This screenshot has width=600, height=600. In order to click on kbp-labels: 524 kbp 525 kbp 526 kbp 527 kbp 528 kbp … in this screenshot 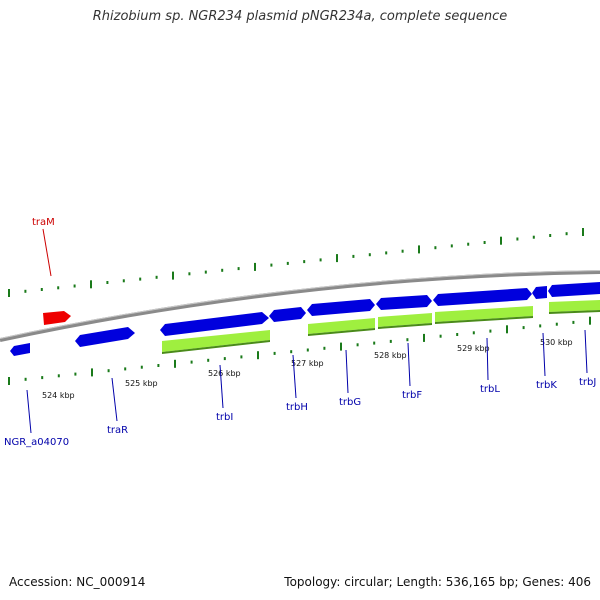, I will do `click(307, 369)`.